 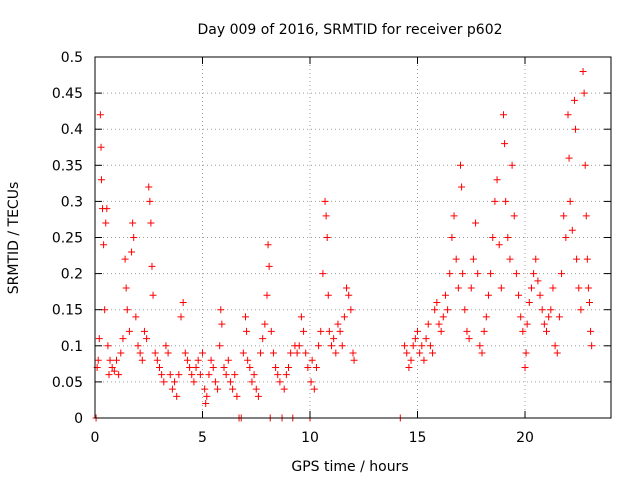 I want to click on y-tick-label: 0, so click(x=78, y=419).